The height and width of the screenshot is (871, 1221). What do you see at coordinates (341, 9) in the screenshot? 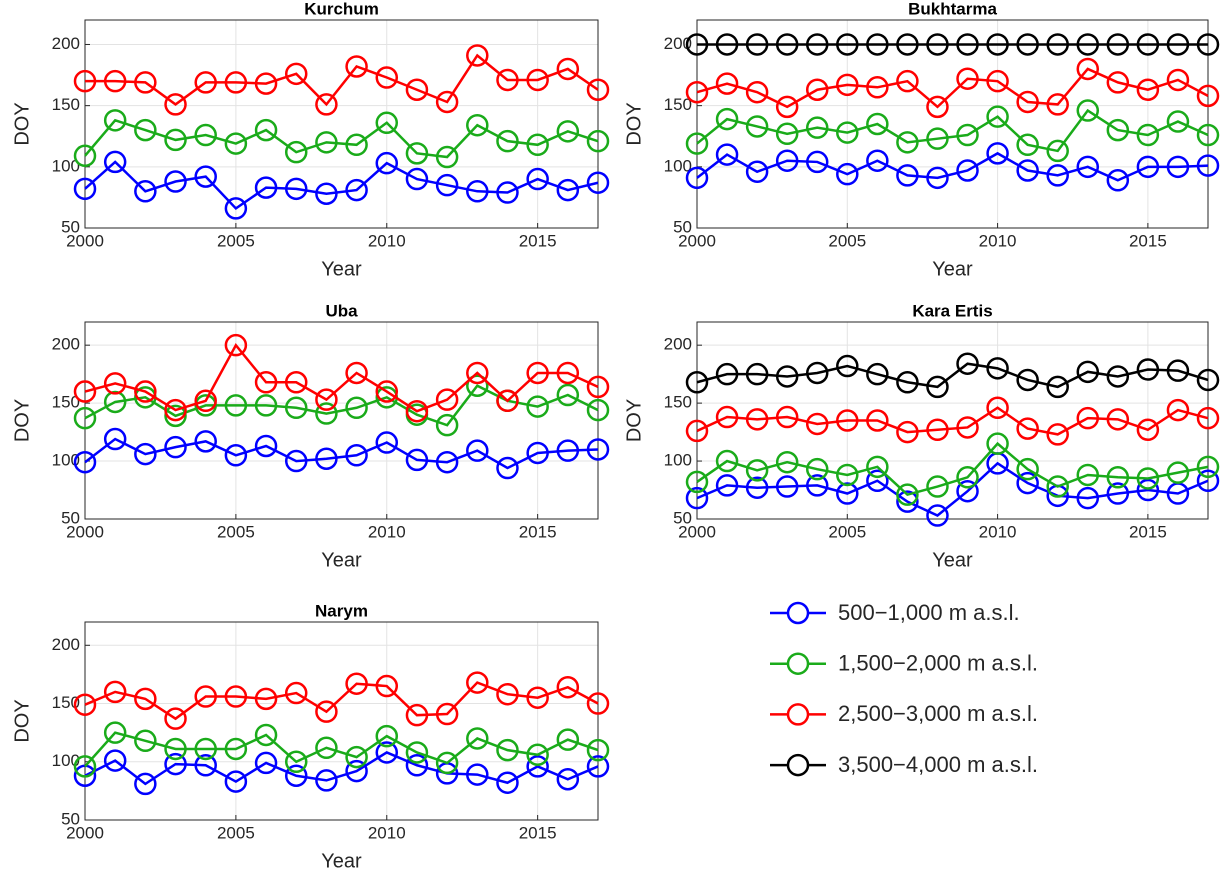
I see `chart-title: Kurchum` at bounding box center [341, 9].